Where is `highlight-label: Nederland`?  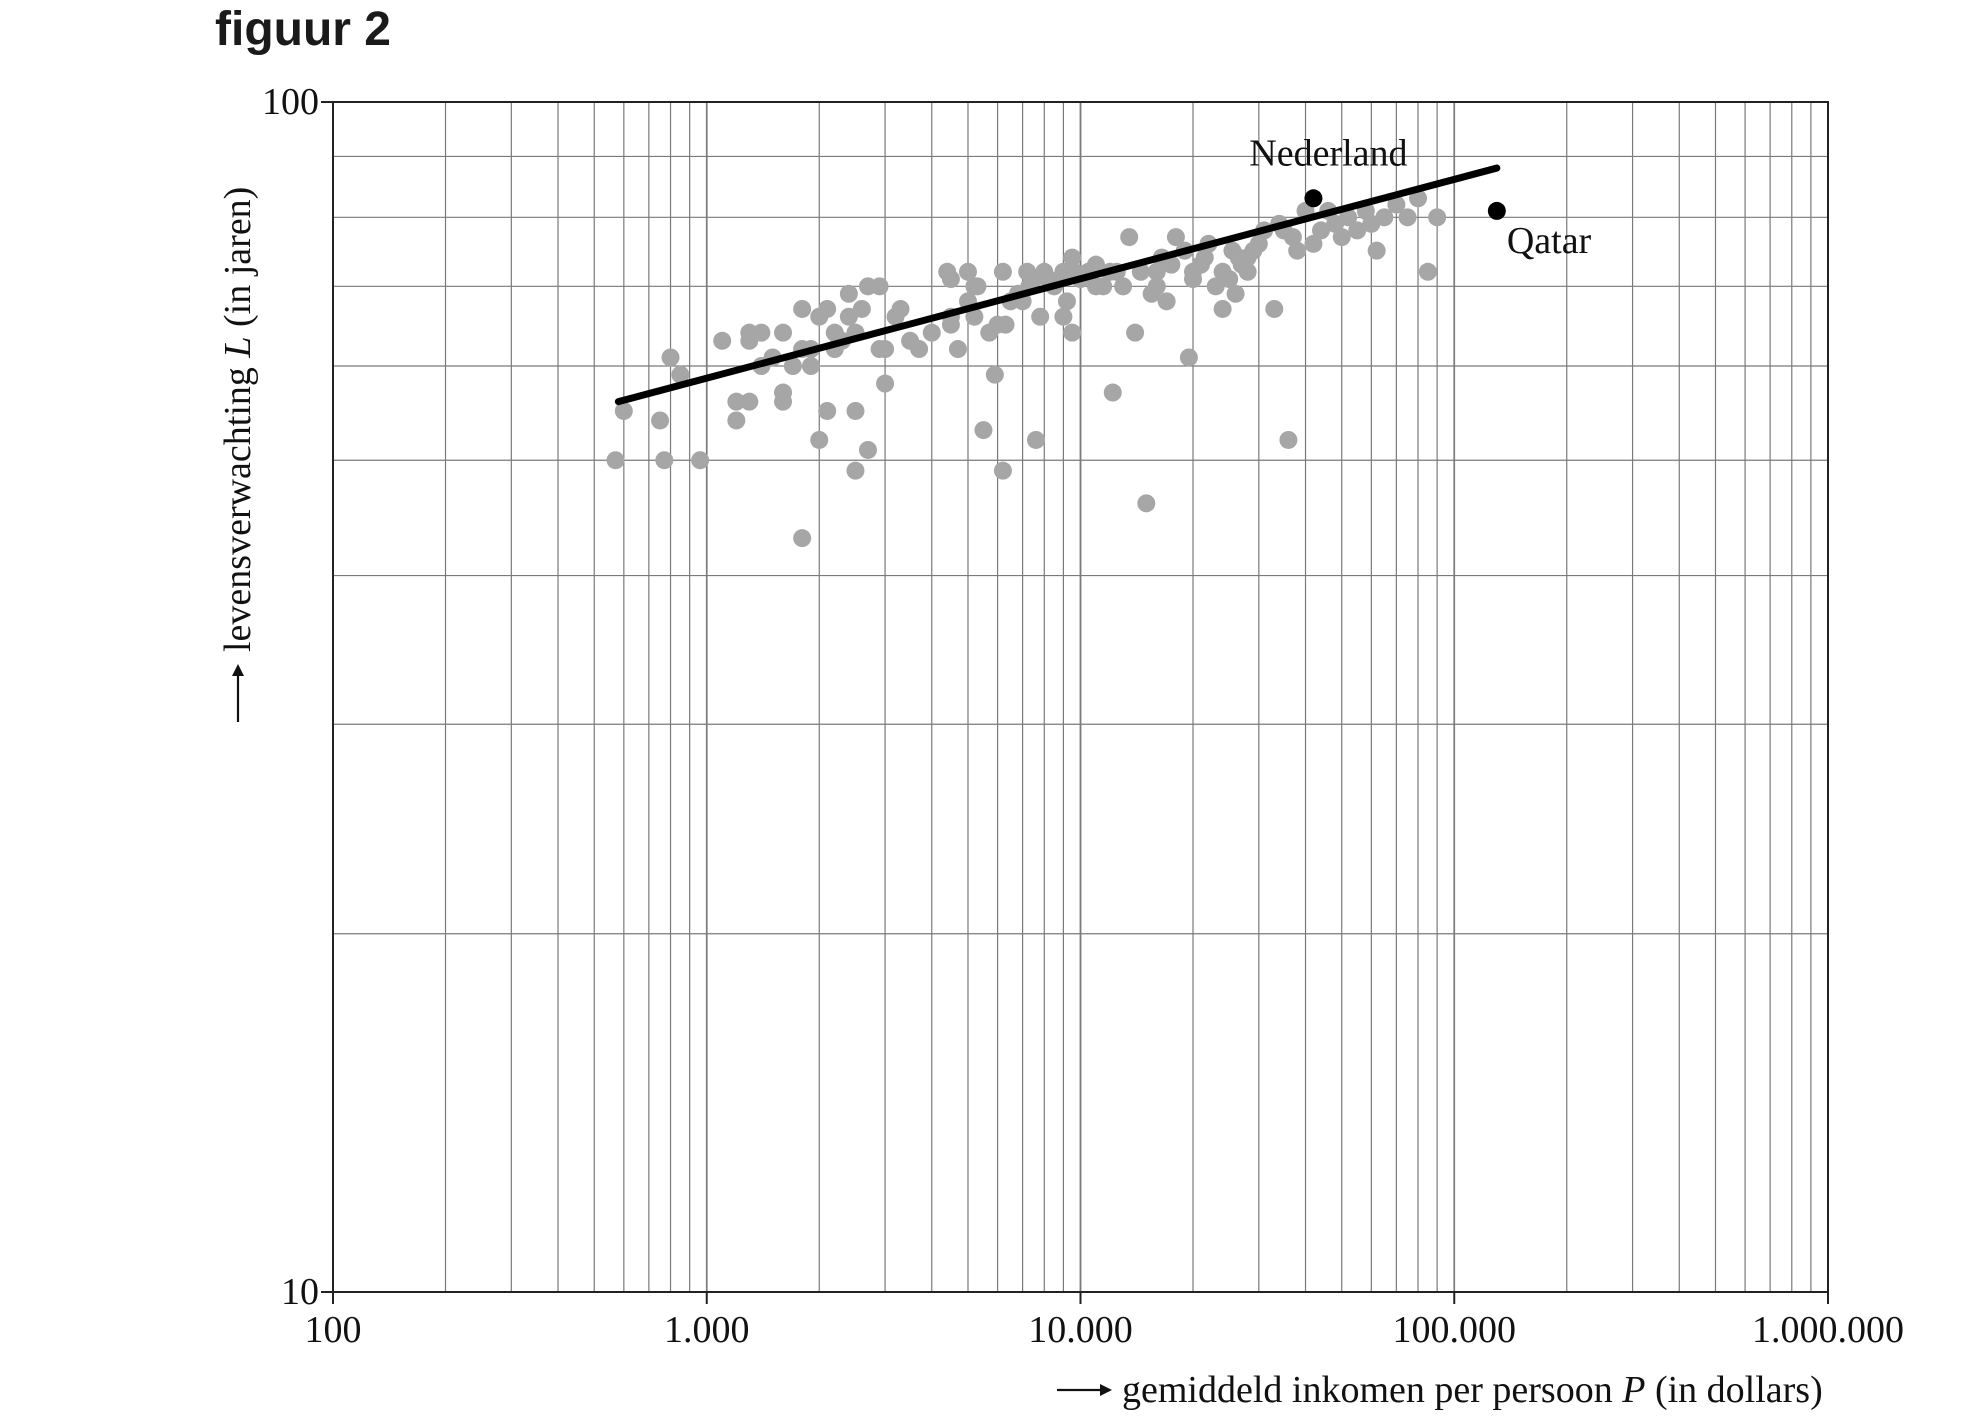
highlight-label: Nederland is located at coordinates (1328, 153).